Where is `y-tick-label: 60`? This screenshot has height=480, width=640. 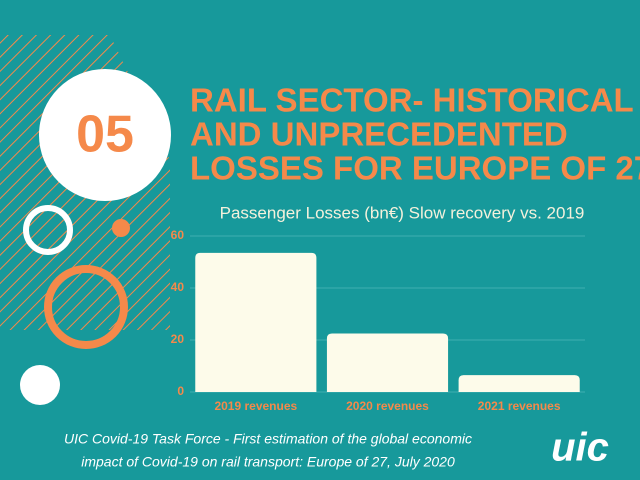 y-tick-label: 60 is located at coordinates (178, 235).